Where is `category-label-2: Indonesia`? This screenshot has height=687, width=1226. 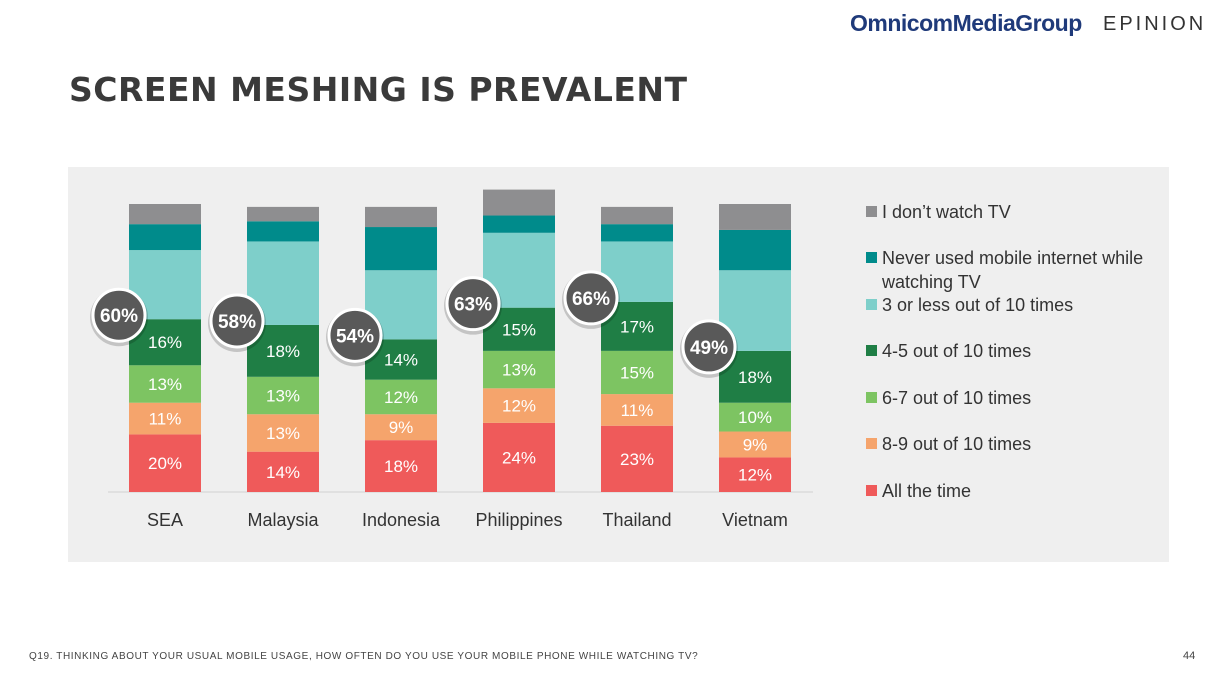 category-label-2: Indonesia is located at coordinates (401, 520).